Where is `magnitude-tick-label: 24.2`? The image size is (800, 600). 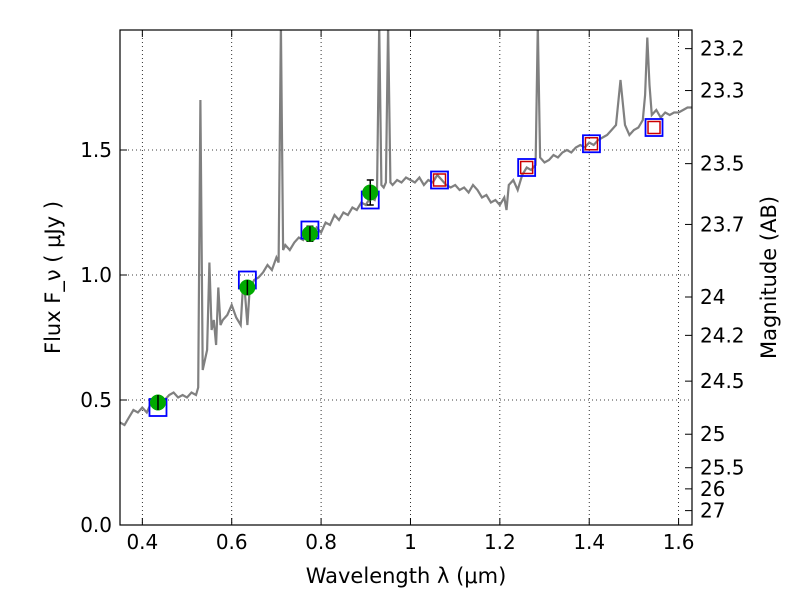
magnitude-tick-label: 24.2 is located at coordinates (722, 335).